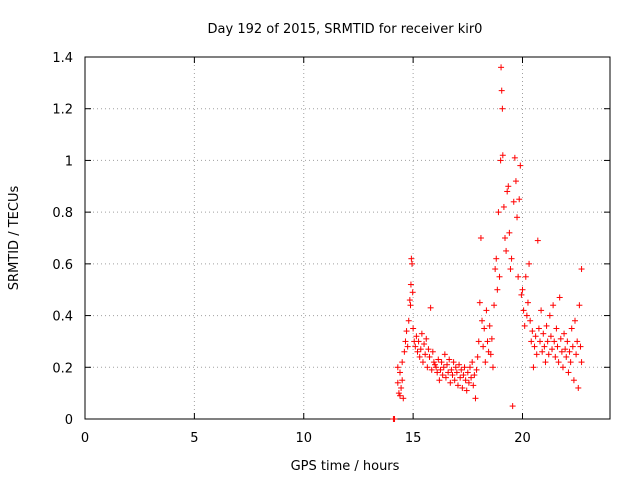 The width and height of the screenshot is (640, 480). I want to click on y-tick-label: 1.4, so click(62, 58).